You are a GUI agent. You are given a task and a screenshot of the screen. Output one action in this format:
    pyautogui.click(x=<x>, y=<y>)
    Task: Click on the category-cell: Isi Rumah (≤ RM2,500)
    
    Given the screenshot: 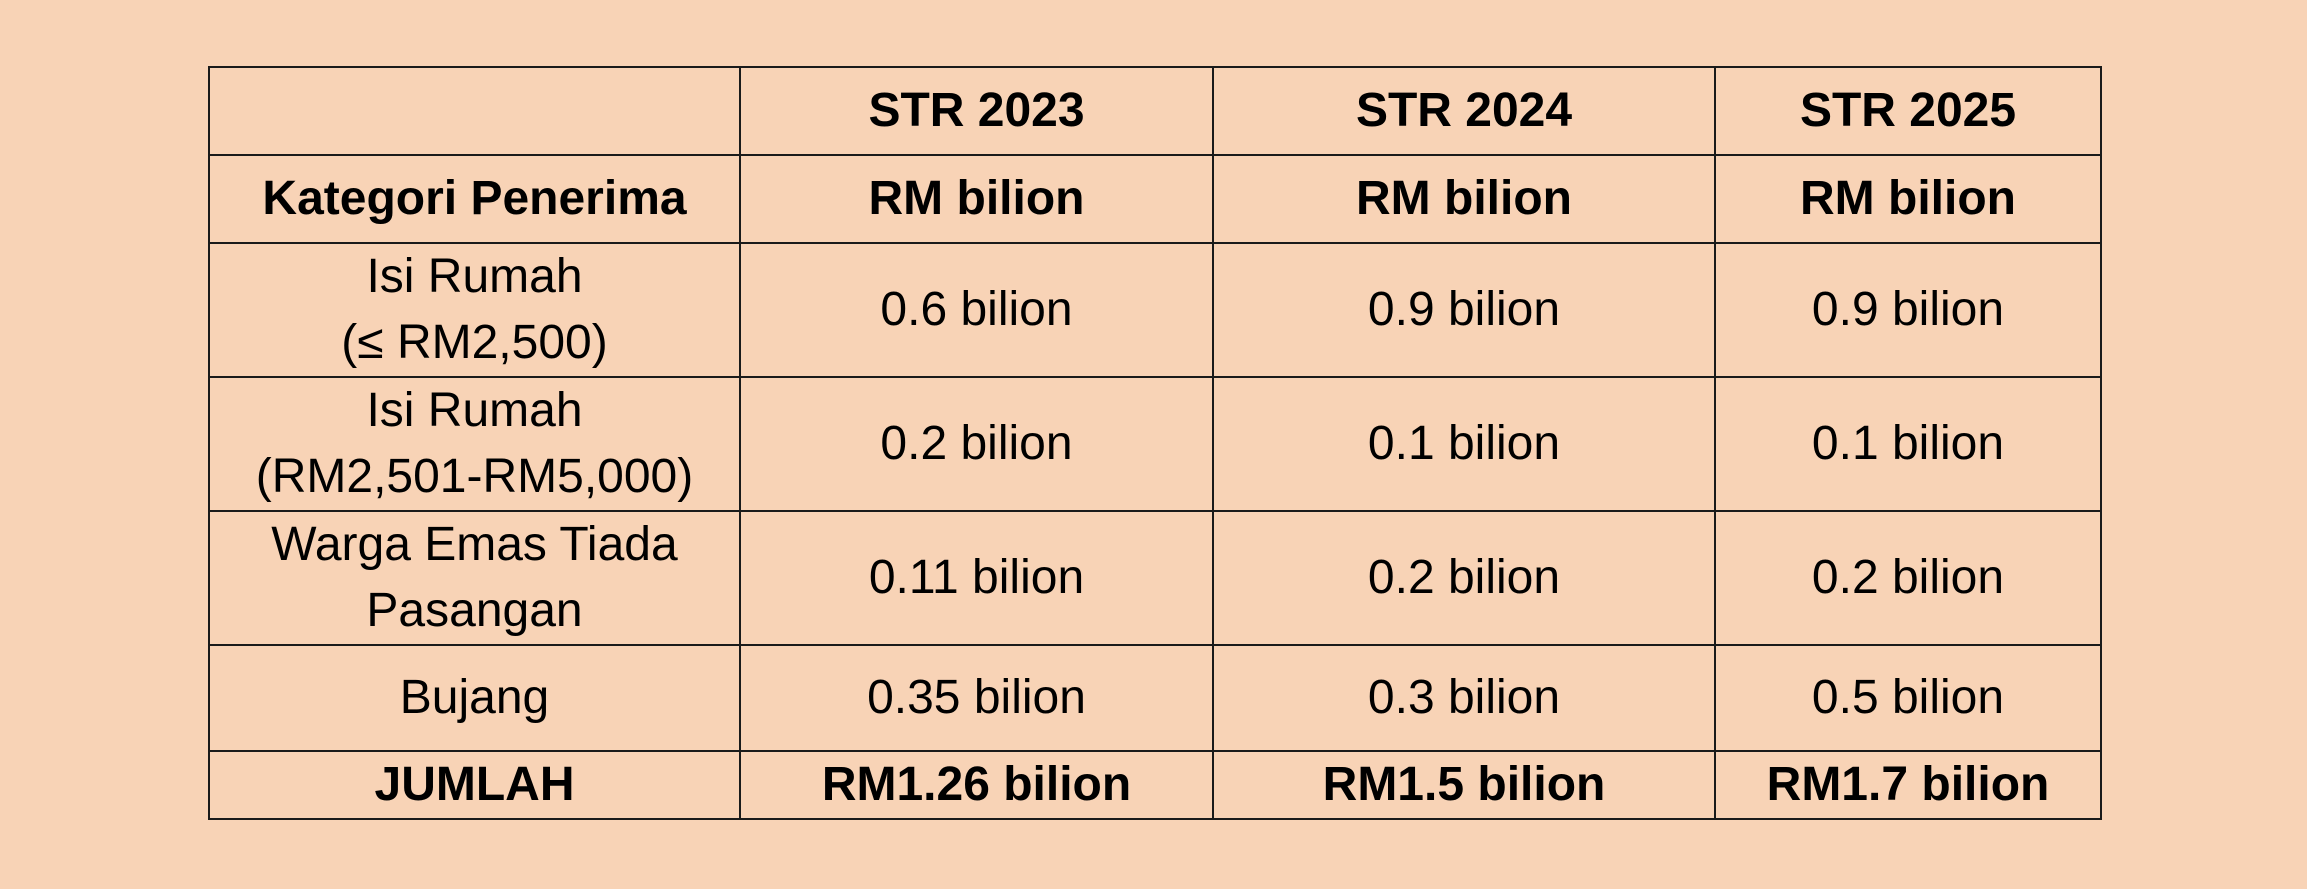 What is the action you would take?
    pyautogui.click(x=474, y=310)
    